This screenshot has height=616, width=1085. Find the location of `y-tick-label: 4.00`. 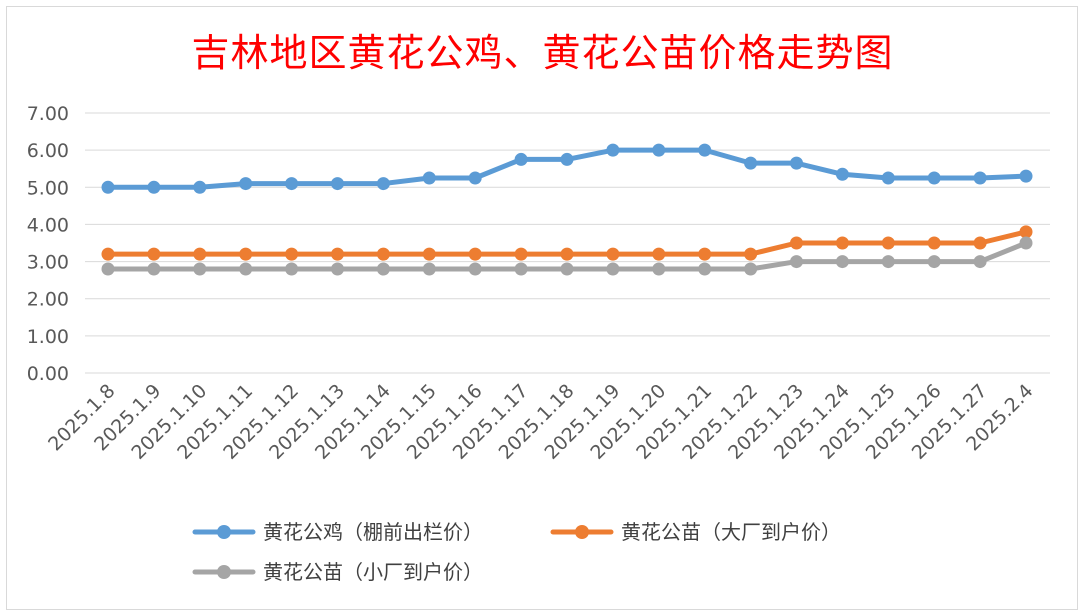

y-tick-label: 4.00 is located at coordinates (48, 225).